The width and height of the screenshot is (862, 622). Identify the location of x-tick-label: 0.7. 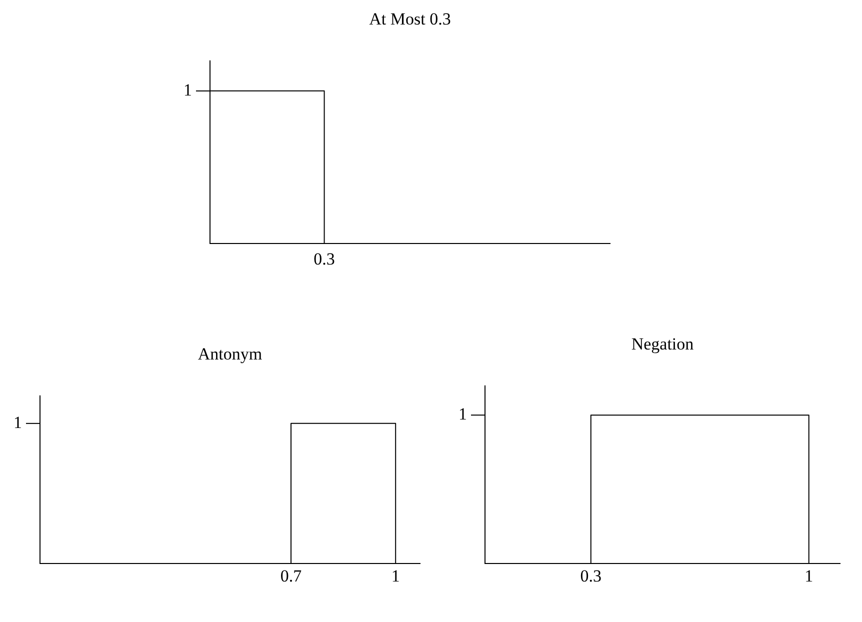
(291, 576).